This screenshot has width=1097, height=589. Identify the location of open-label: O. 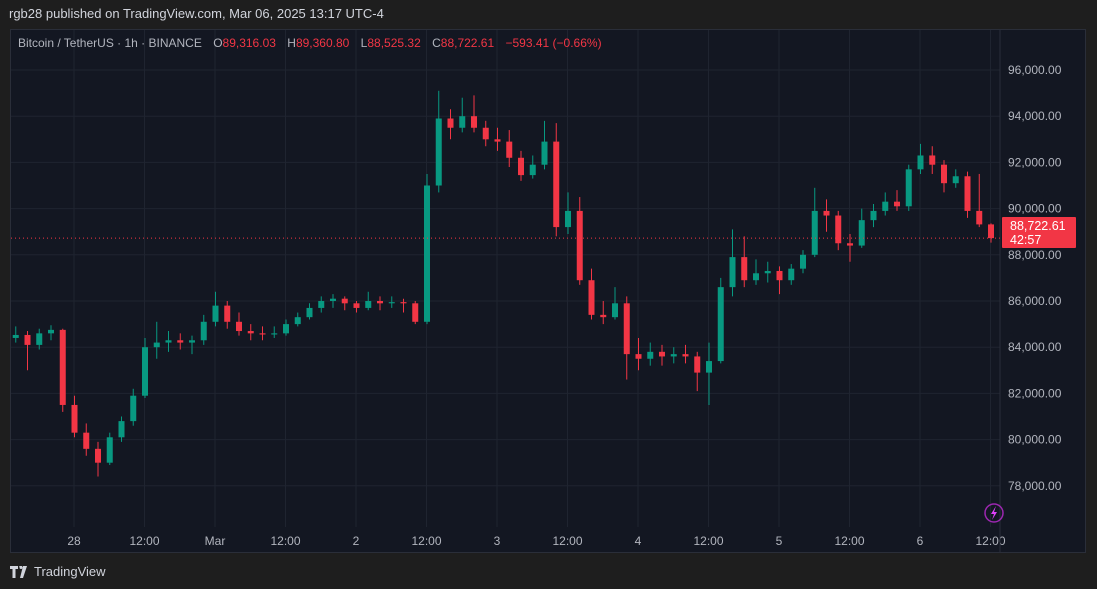
(218, 43).